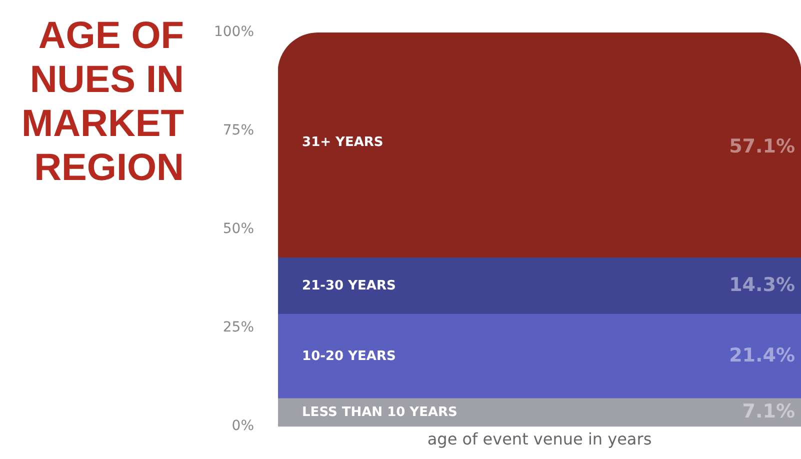 This screenshot has height=459, width=801. Describe the element at coordinates (762, 147) in the screenshot. I see `data-label: 57.1%` at that location.